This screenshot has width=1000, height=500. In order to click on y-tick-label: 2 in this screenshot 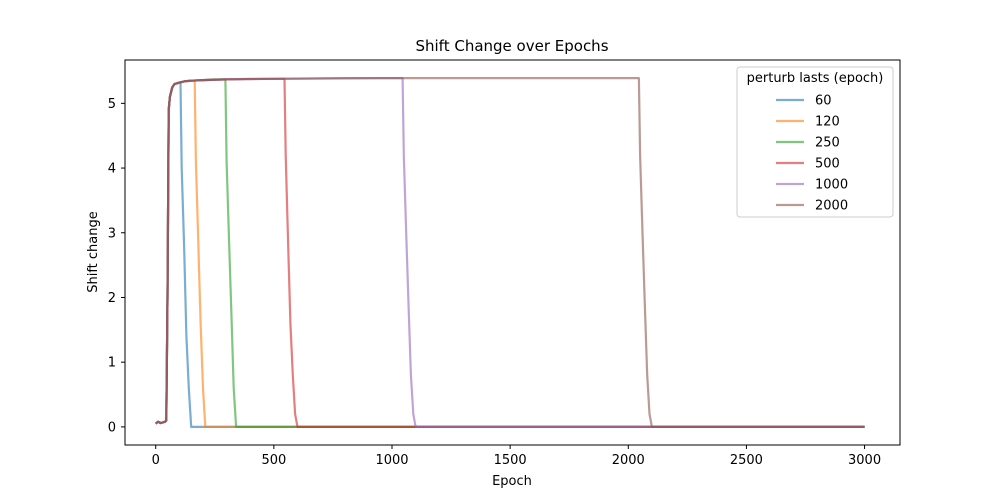, I will do `click(112, 298)`.